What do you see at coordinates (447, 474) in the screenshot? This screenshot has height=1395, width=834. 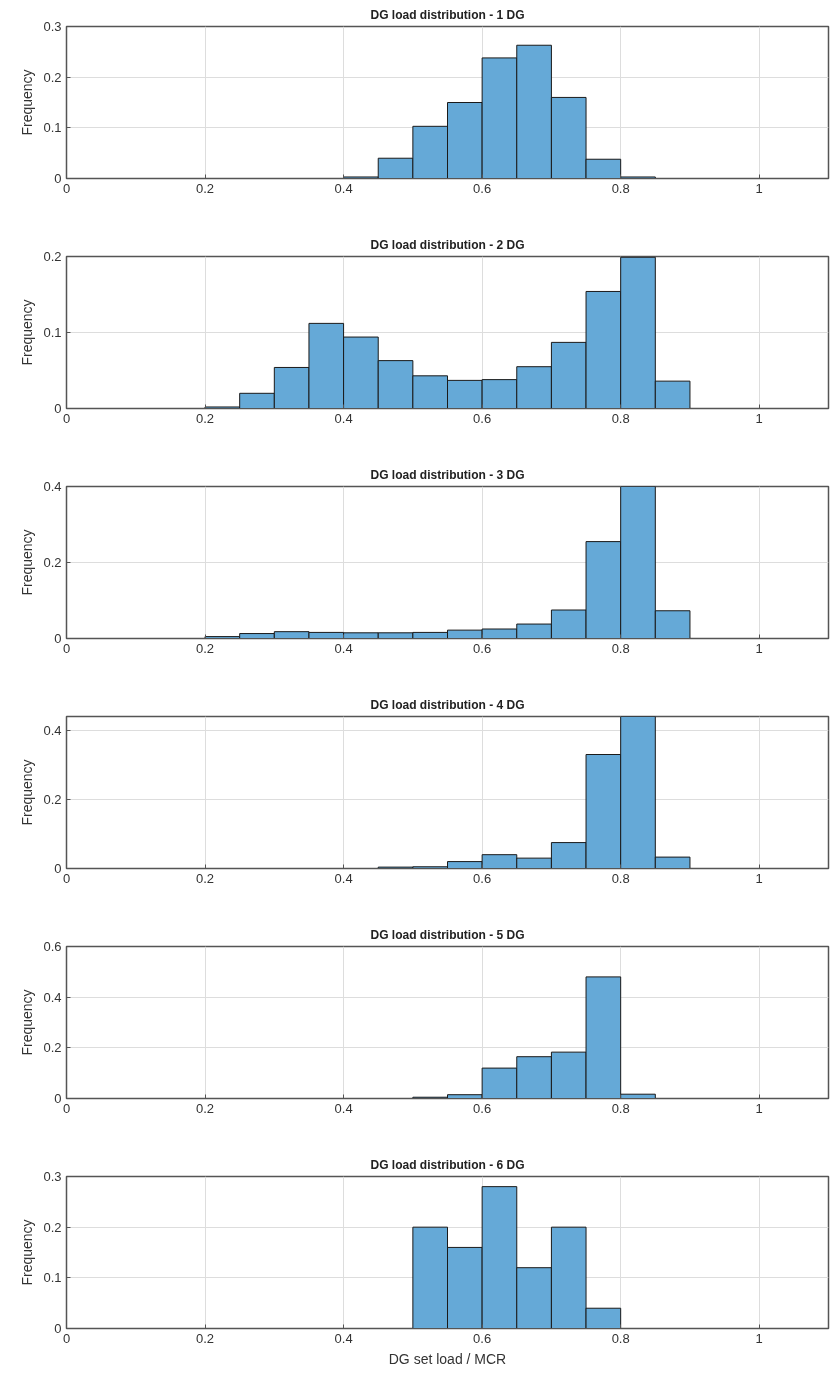 I see `chart-title: DG load distribution - 3 DG` at bounding box center [447, 474].